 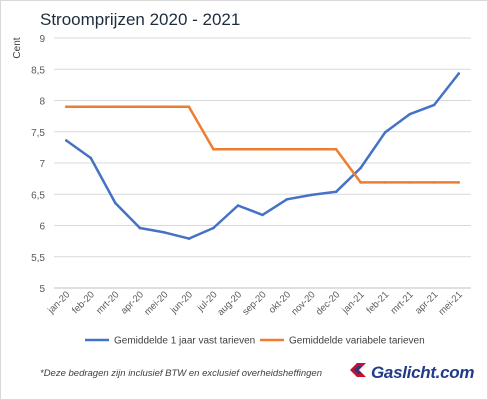 I want to click on x-tick-label: sep-20, so click(x=254, y=303).